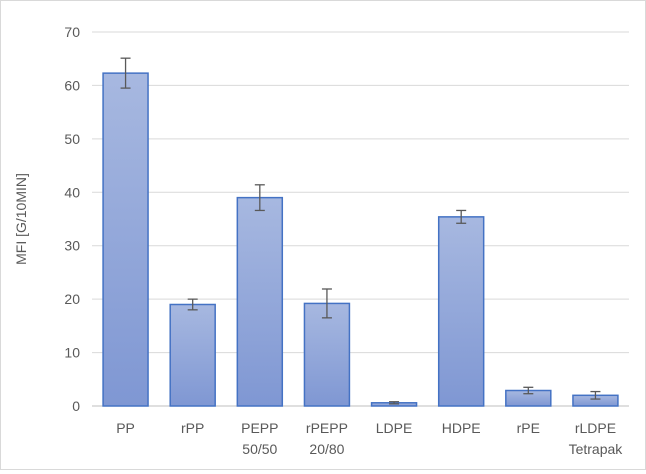 The image size is (646, 474). What do you see at coordinates (327, 438) in the screenshot?
I see `x-tick-label: rPEPP 20/80` at bounding box center [327, 438].